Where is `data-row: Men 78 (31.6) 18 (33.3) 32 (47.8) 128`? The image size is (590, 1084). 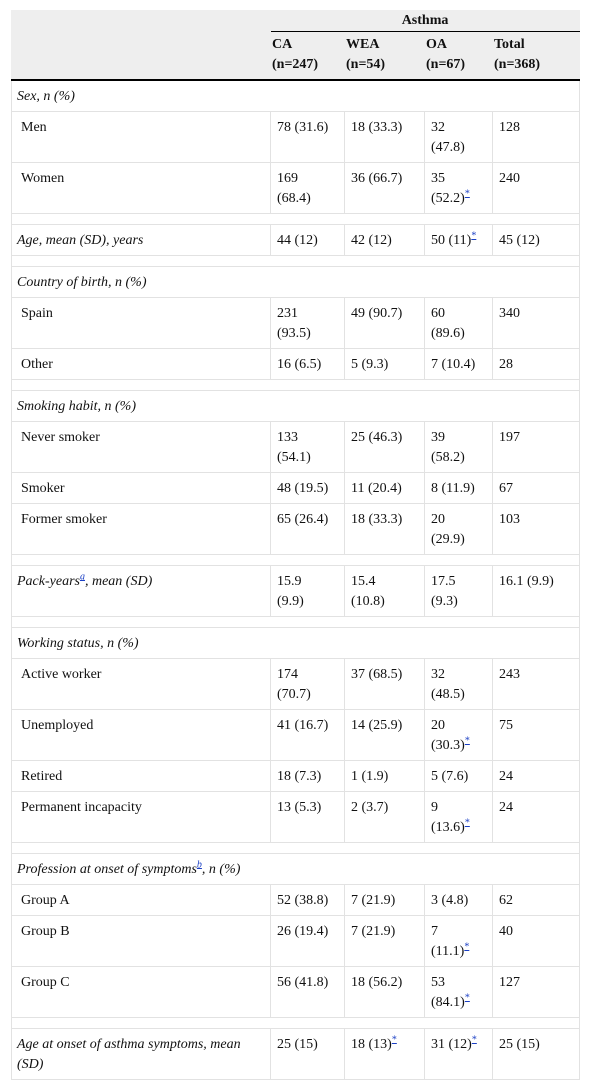
data-row: Men 78 (31.6) 18 (33.3) 32 (47.8) 128 is located at coordinates (296, 137).